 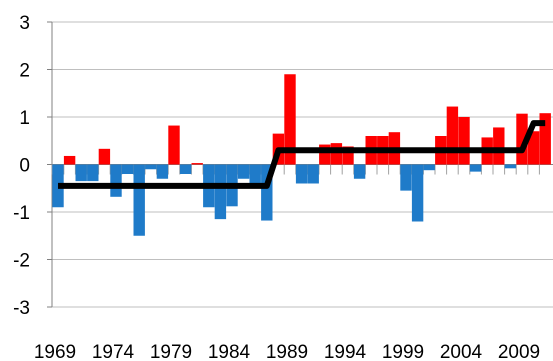 I want to click on y-tick-label: 3, so click(x=24, y=23).